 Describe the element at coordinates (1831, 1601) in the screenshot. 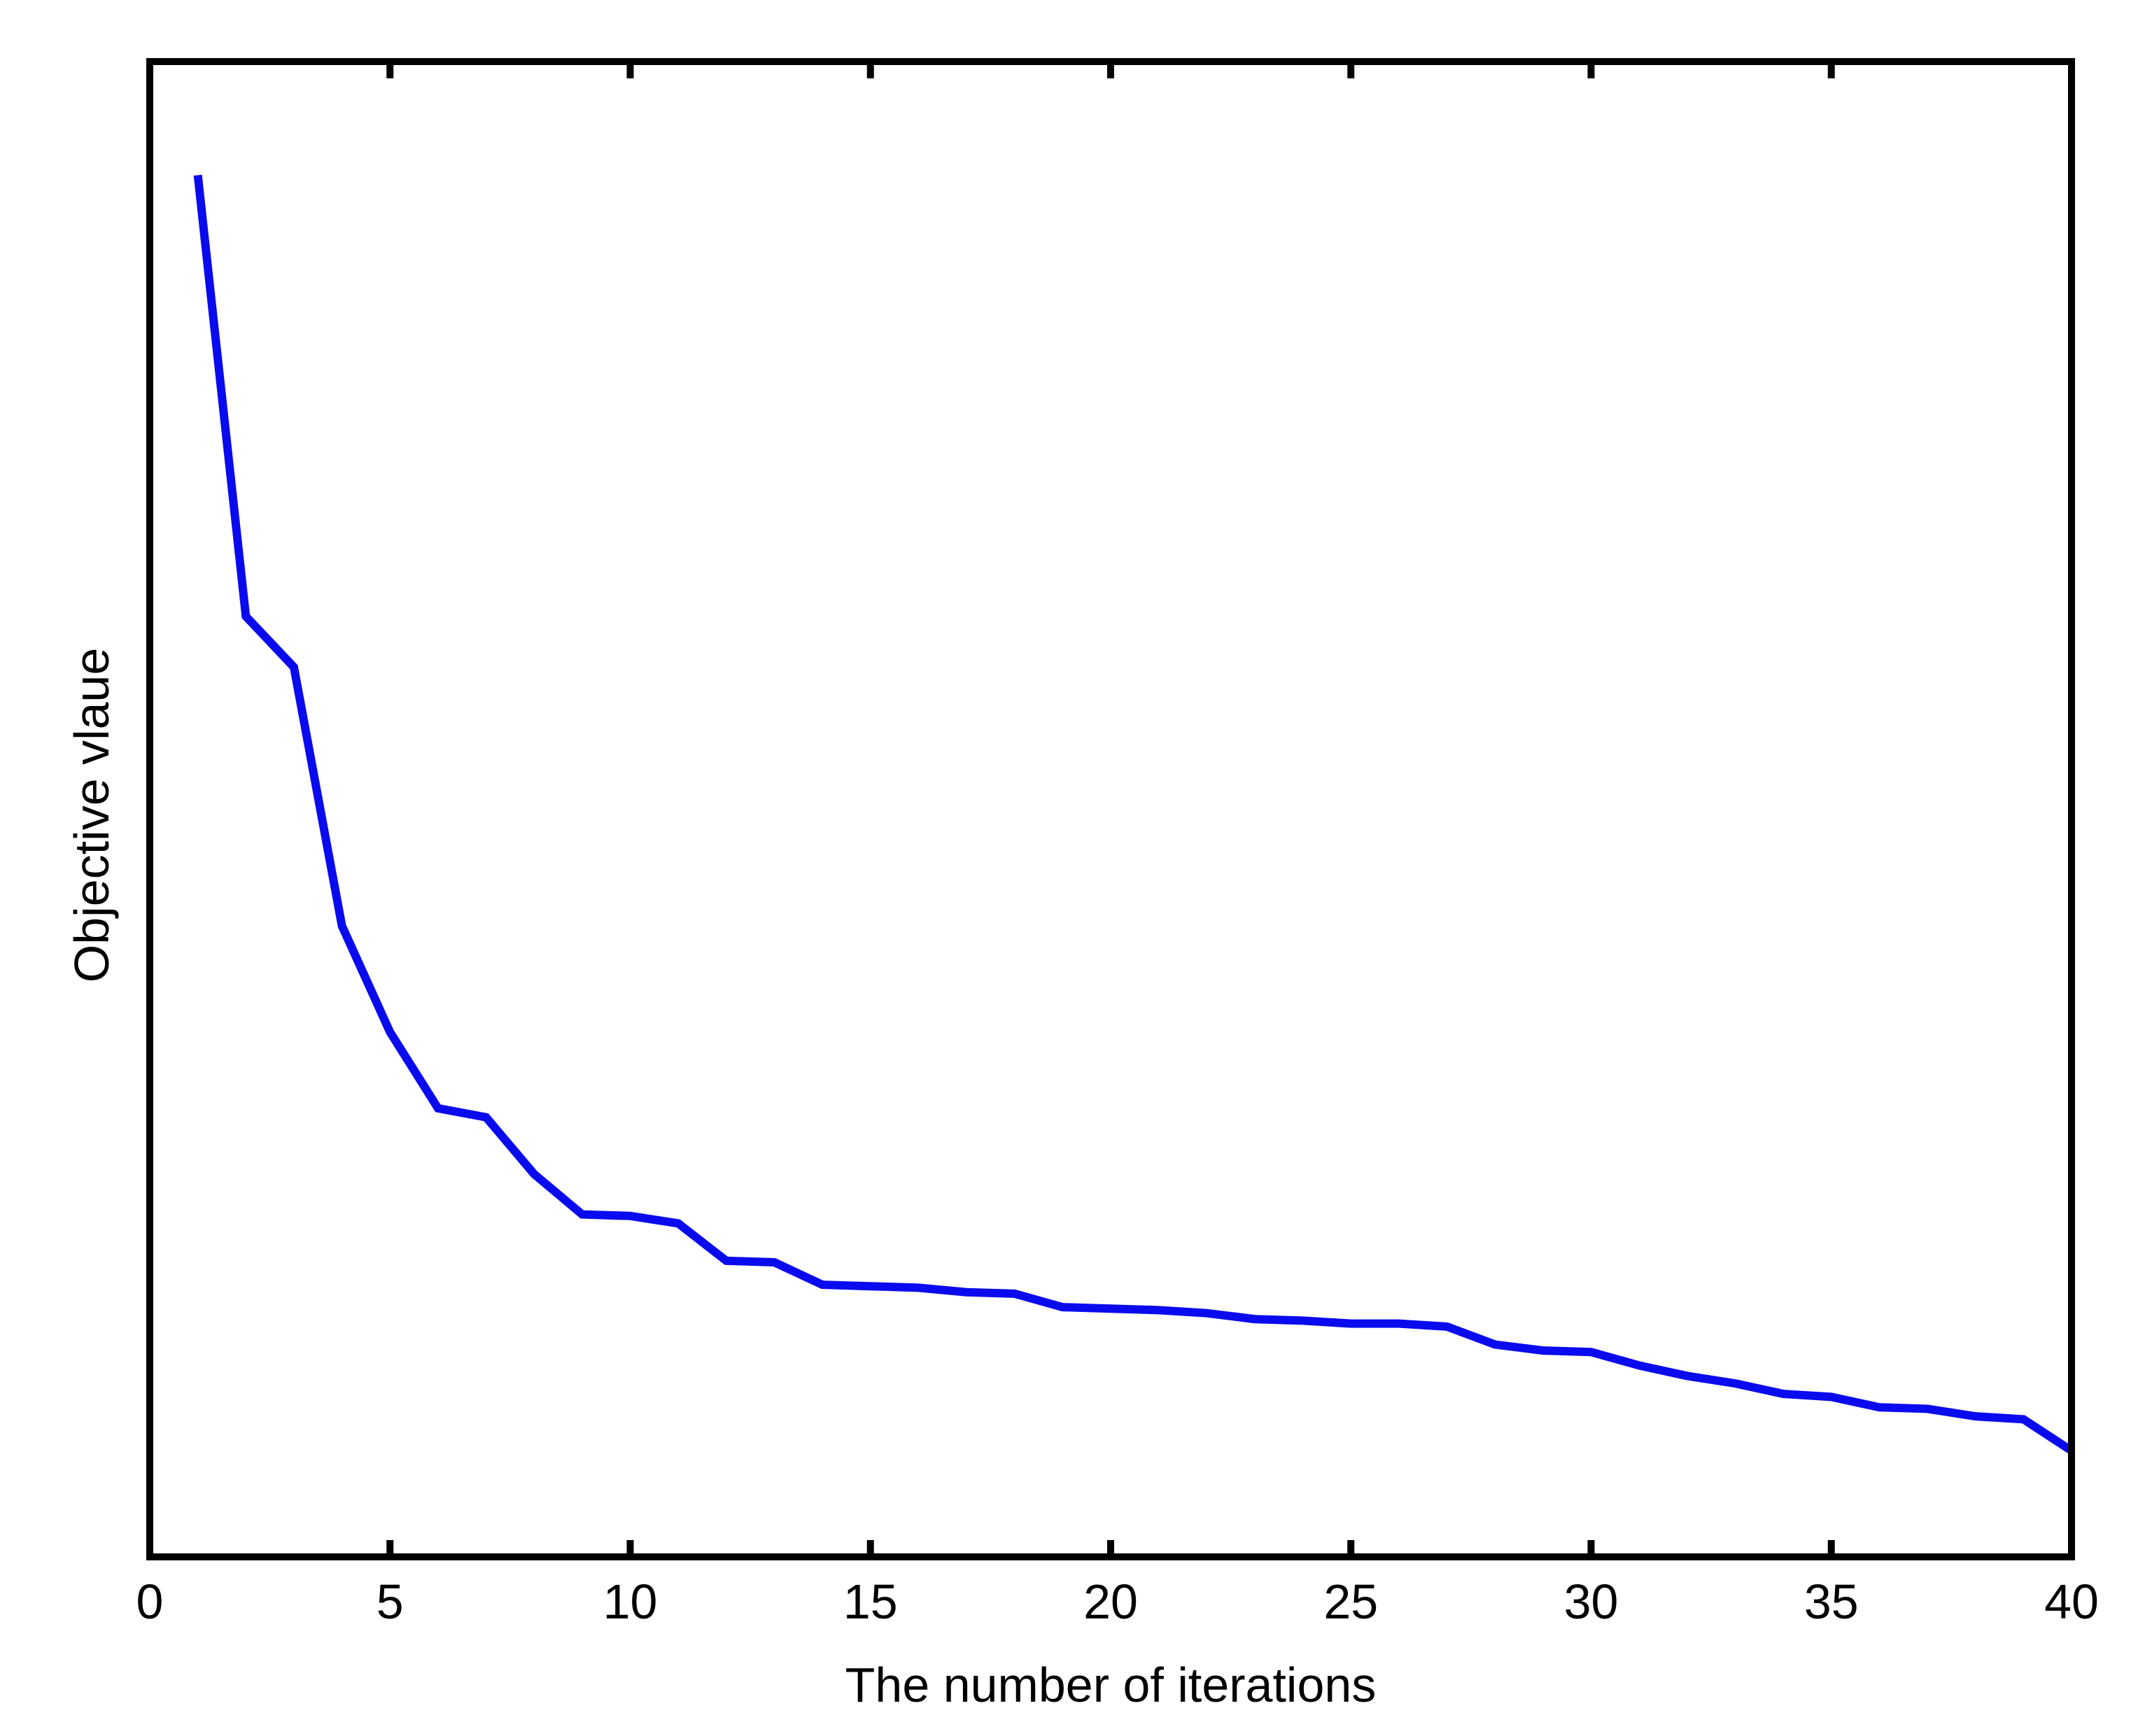

I see `x-tick-label: 35` at that location.